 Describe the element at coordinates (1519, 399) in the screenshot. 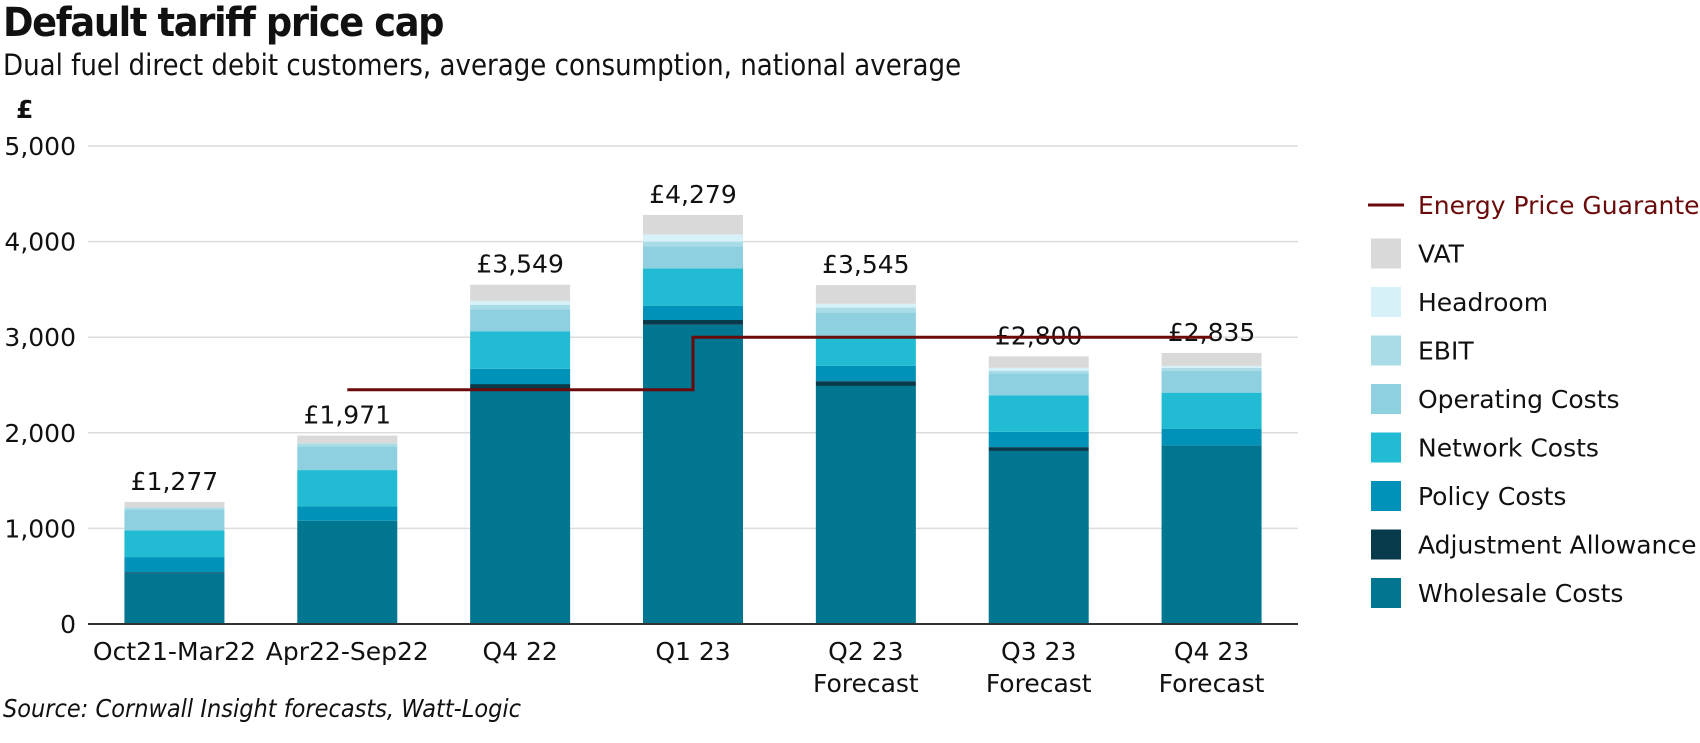

I see `legend-label: Operating Costs` at that location.